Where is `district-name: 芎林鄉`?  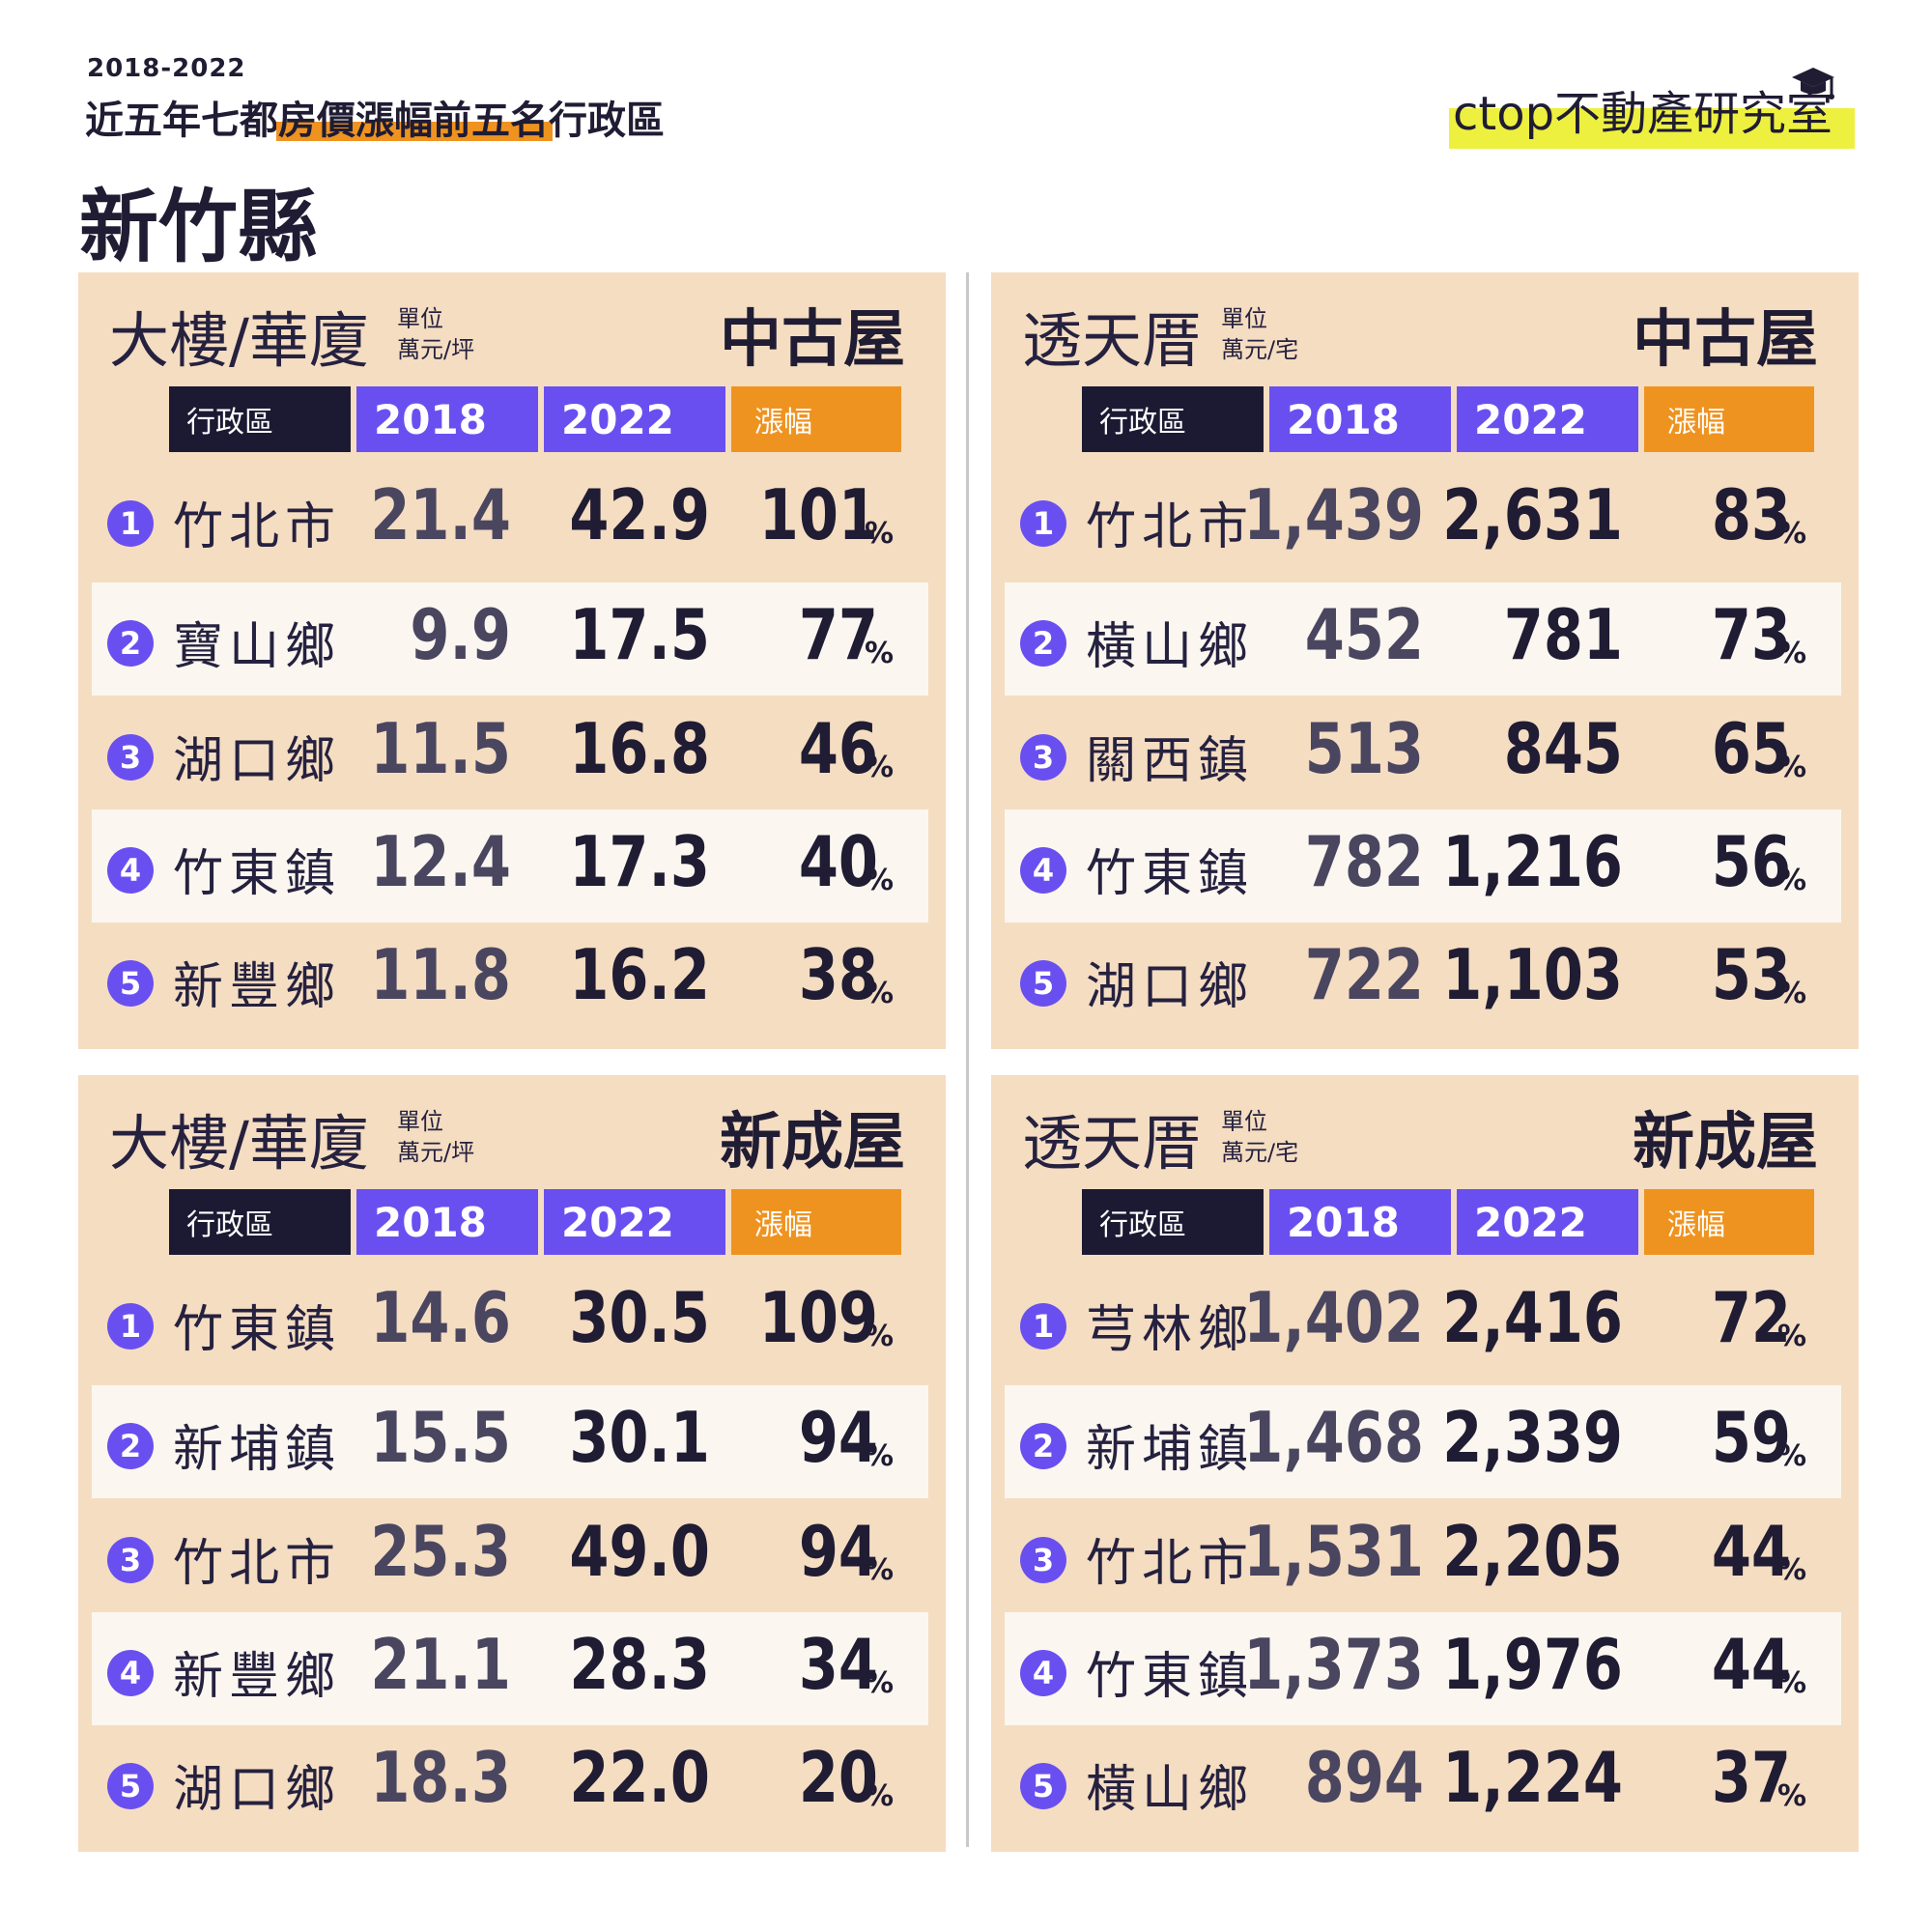
district-name: 芎林鄉 is located at coordinates (1170, 1330).